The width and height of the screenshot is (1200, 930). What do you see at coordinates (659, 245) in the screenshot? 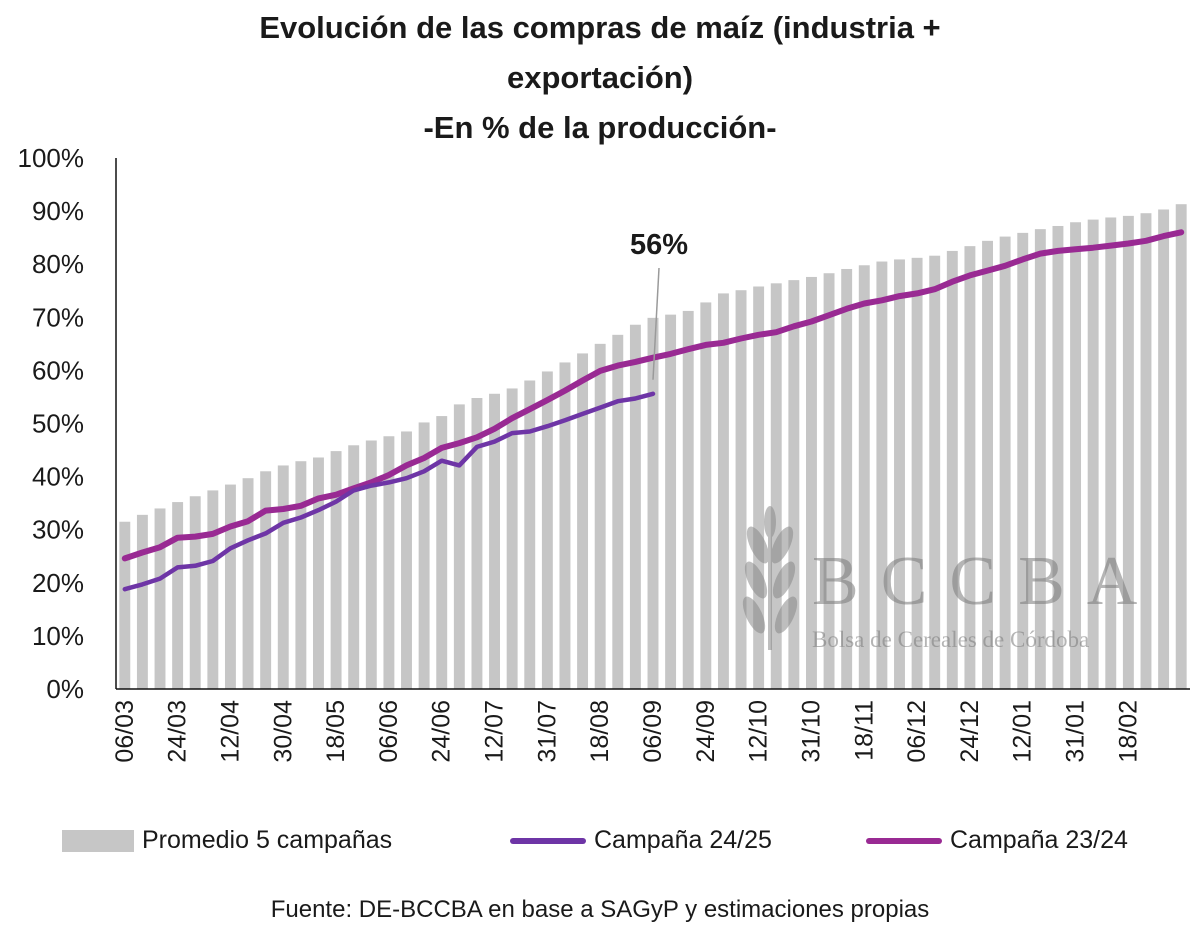
I see `annotation-label: 56%` at bounding box center [659, 245].